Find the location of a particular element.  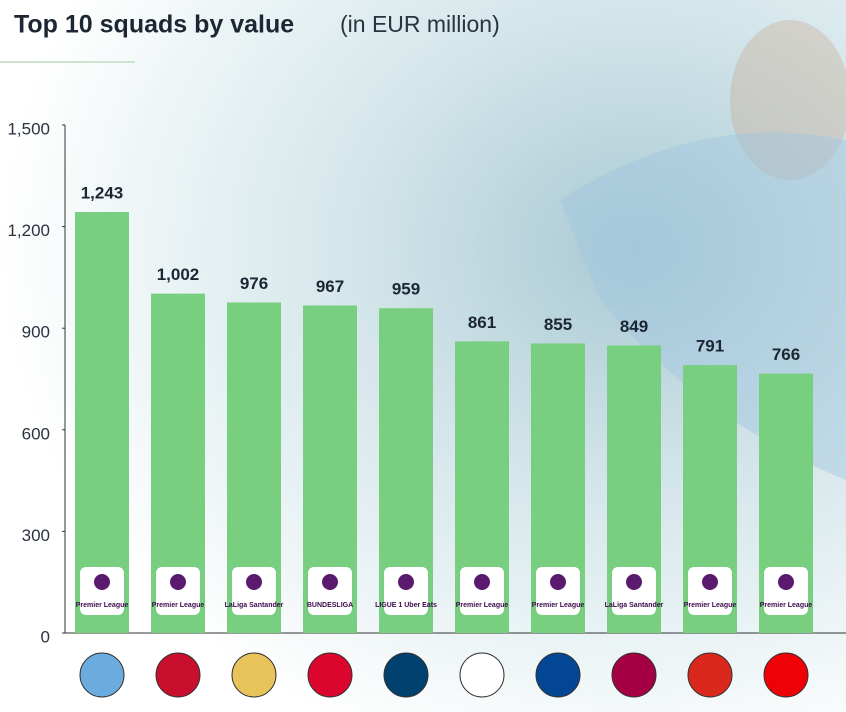

value-label: 967 is located at coordinates (330, 286).